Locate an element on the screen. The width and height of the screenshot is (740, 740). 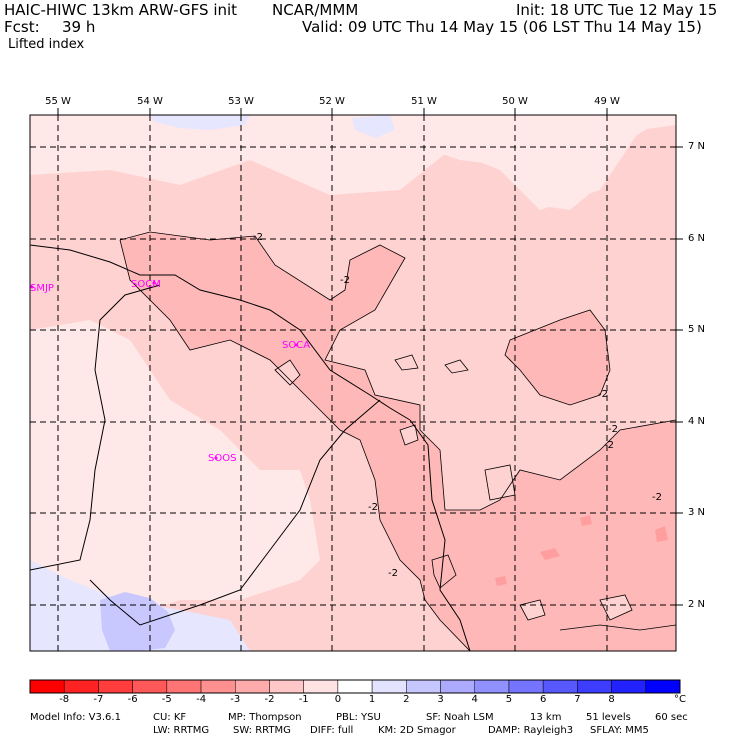
colorbar-label: 7 is located at coordinates (577, 699).